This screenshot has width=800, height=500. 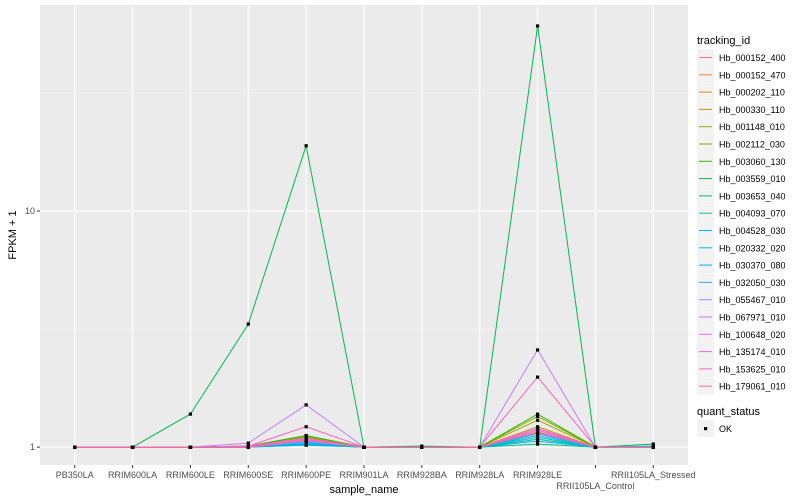 What do you see at coordinates (752, 93) in the screenshot?
I see `legend-label: Hb_000202_110` at bounding box center [752, 93].